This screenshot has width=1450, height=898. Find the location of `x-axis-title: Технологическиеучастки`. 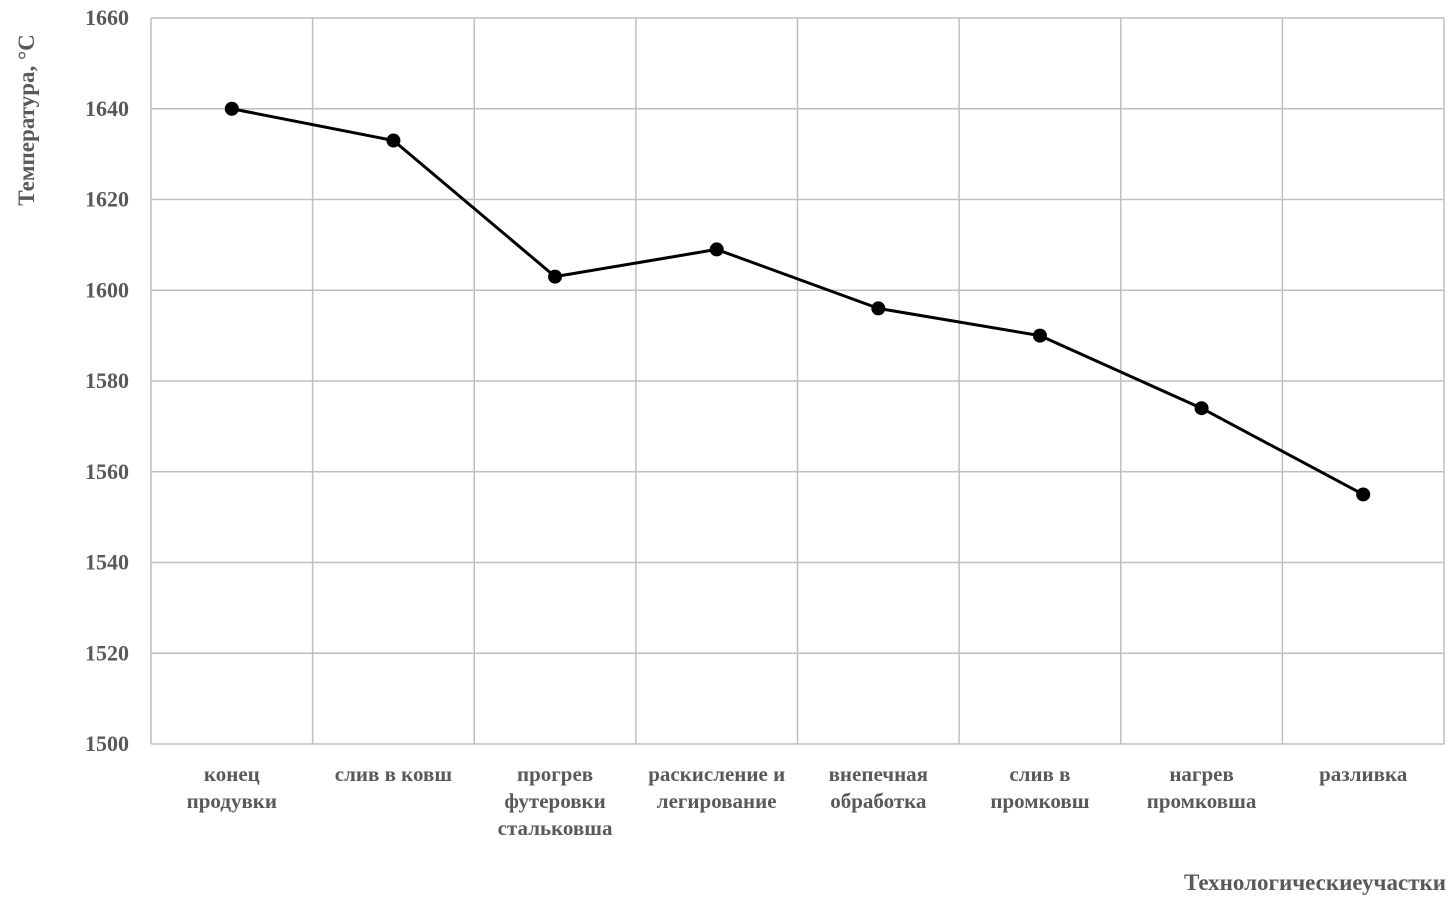

x-axis-title: Технологическиеучастки is located at coordinates (1315, 882).